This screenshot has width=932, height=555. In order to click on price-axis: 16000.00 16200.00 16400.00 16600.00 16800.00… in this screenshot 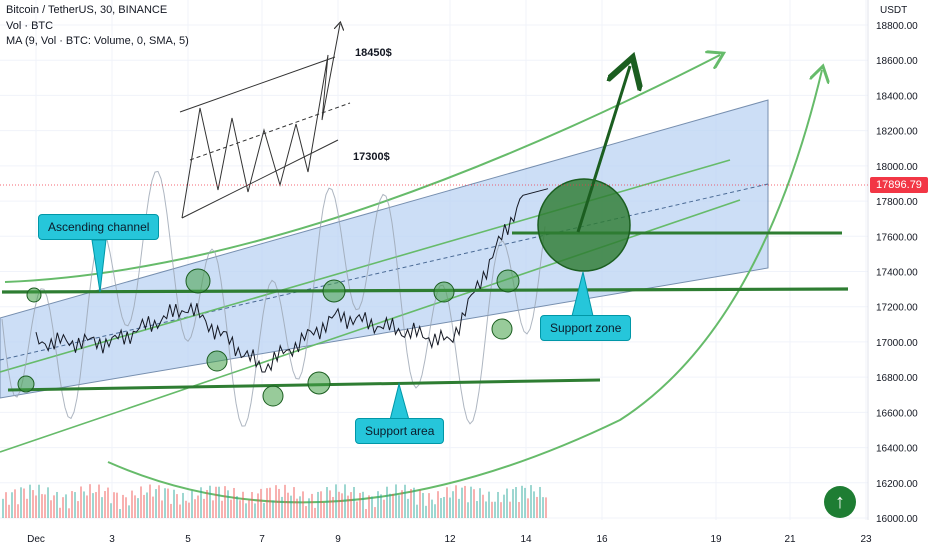, I will do `click(897, 273)`.